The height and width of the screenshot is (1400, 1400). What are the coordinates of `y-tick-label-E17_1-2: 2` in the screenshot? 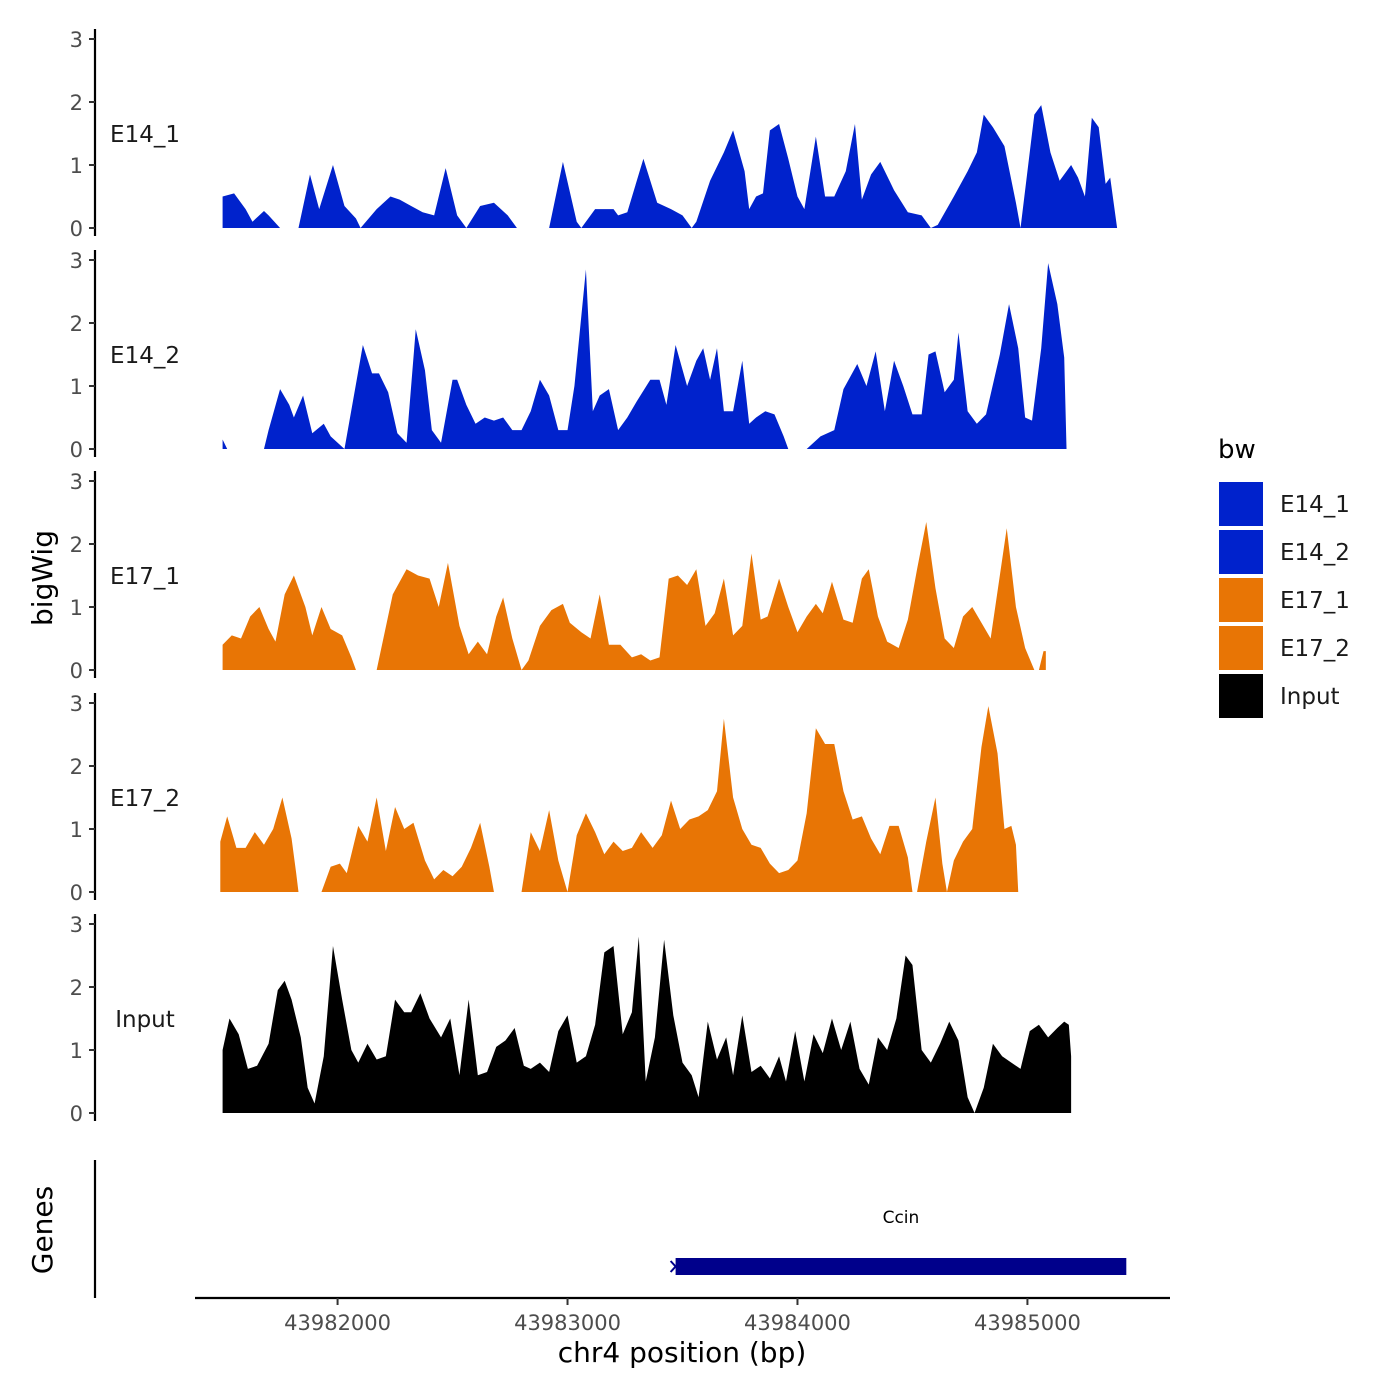 It's located at (76, 545).